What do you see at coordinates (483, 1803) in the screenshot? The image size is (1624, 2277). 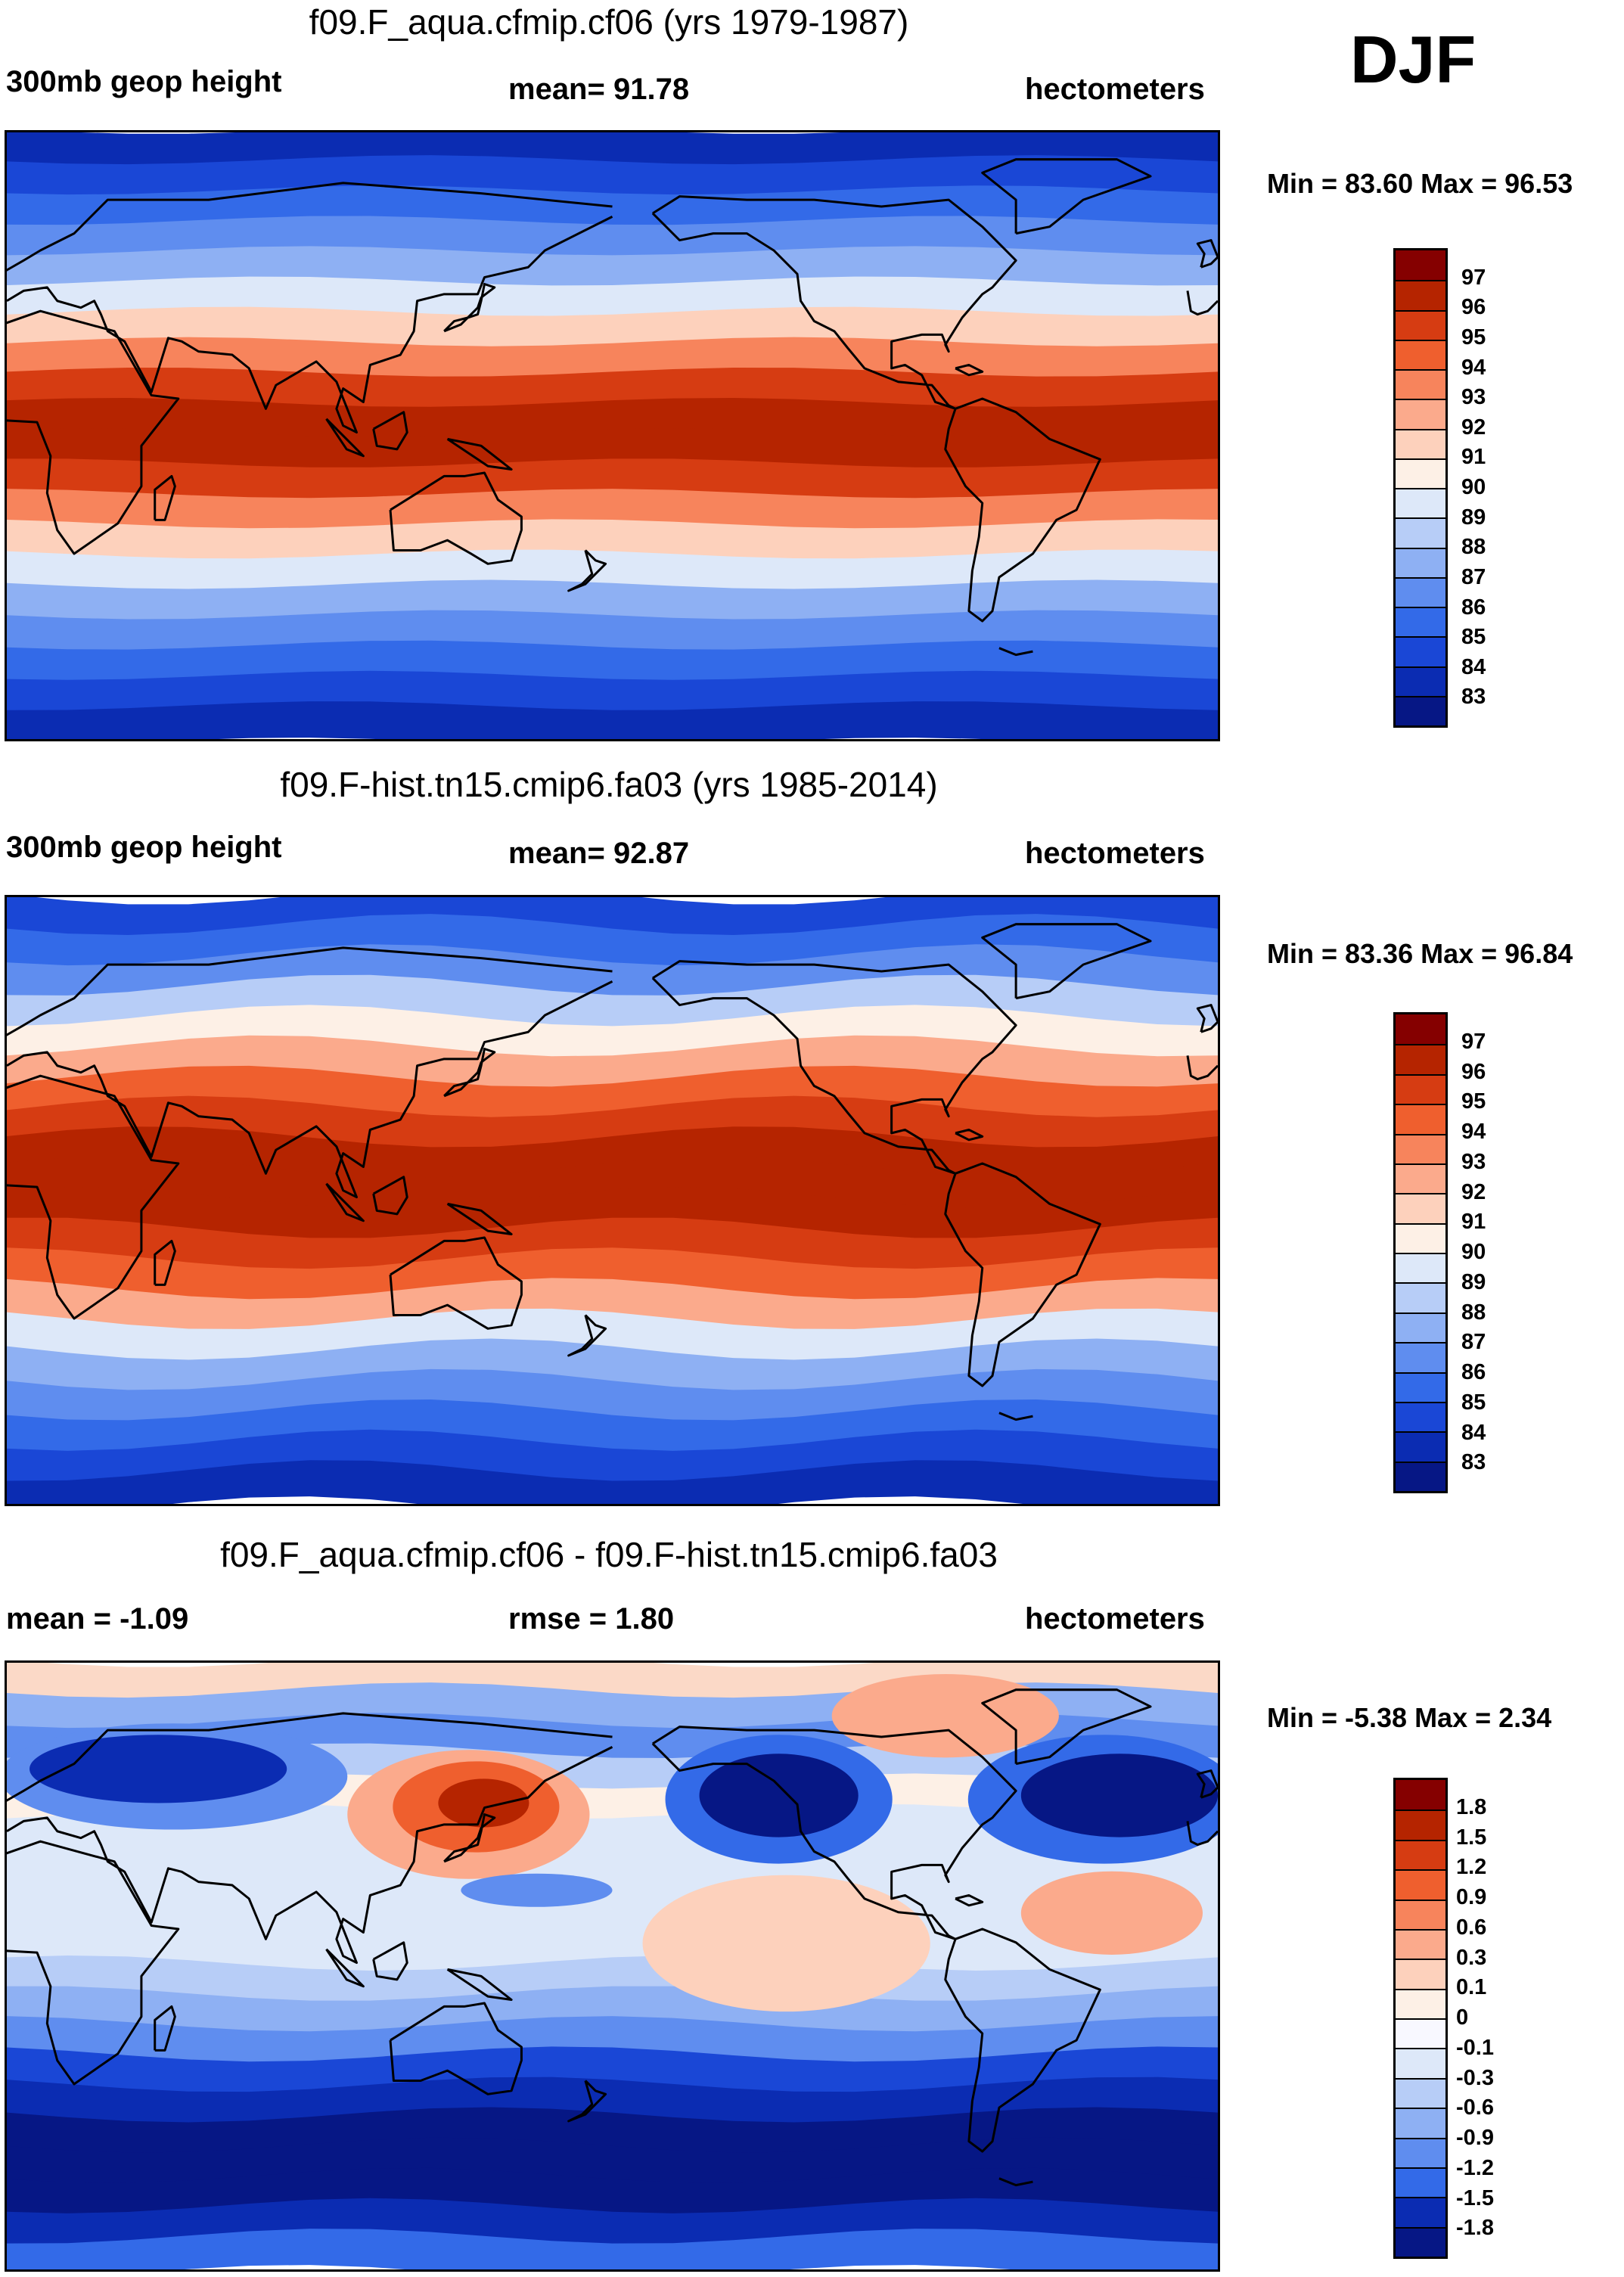 I see `anomaly-warm-east-asia-peak` at bounding box center [483, 1803].